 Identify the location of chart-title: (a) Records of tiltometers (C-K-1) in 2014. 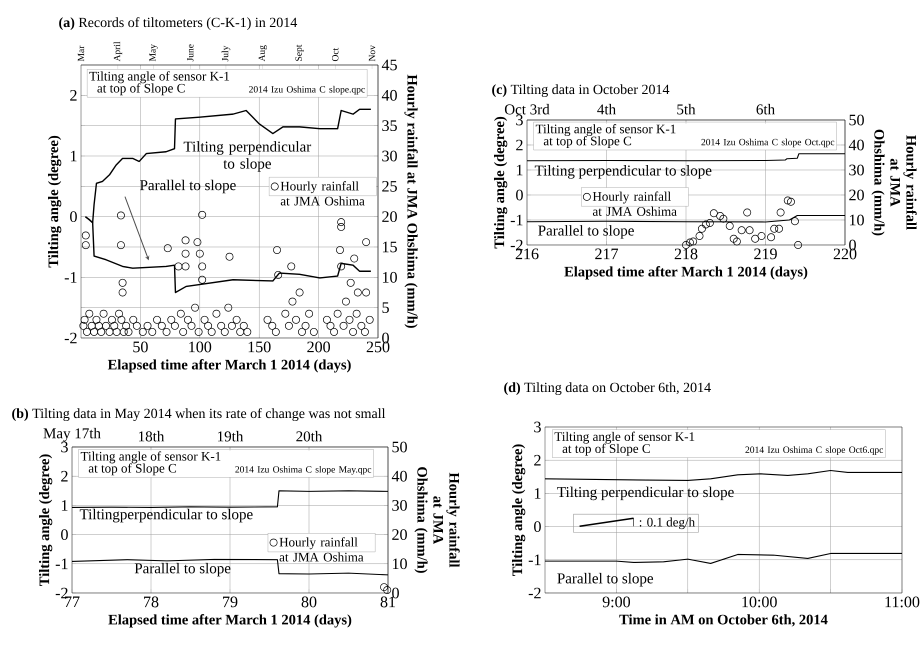
(178, 23).